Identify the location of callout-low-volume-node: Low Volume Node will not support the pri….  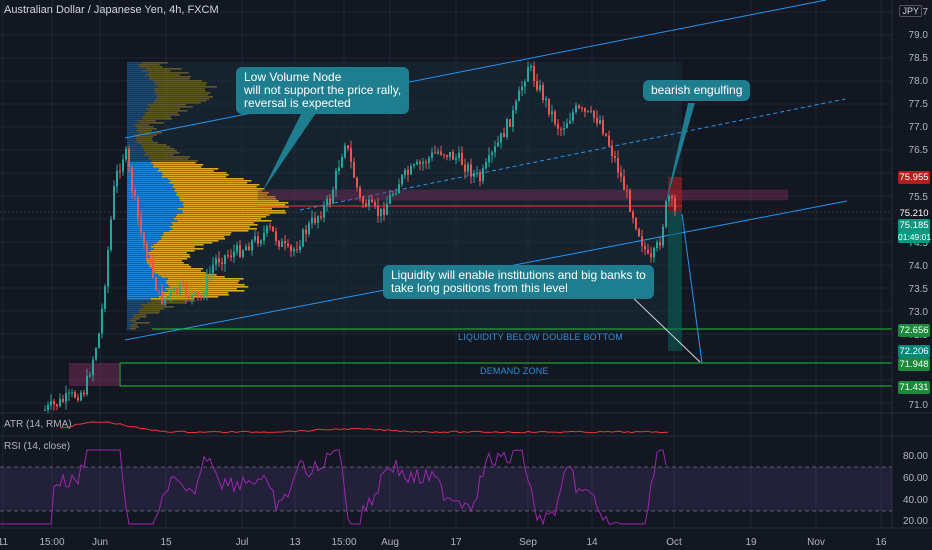
(323, 90).